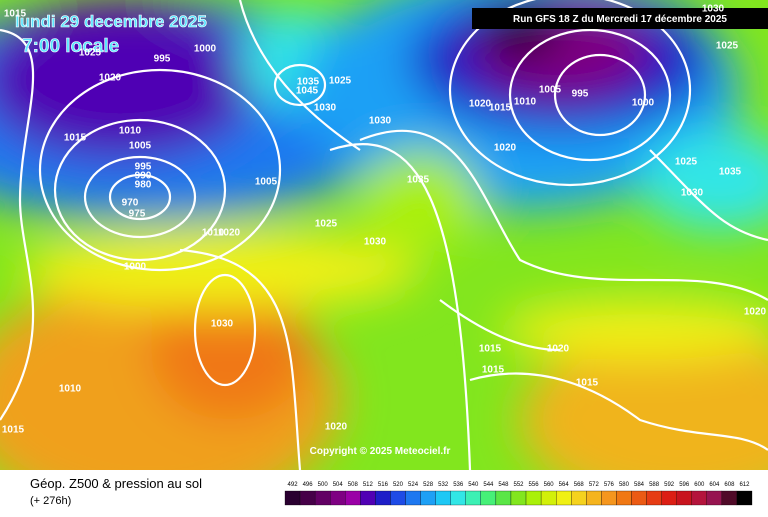 The image size is (768, 517). Describe the element at coordinates (70, 389) in the screenshot. I see `isobar-label: 1010` at that location.